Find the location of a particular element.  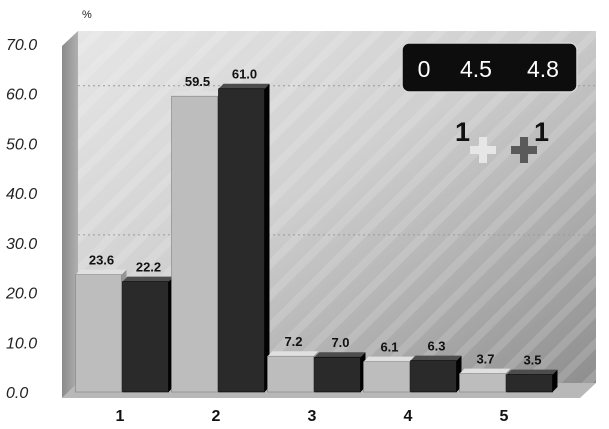

data-label: 61.0 is located at coordinates (244, 74).